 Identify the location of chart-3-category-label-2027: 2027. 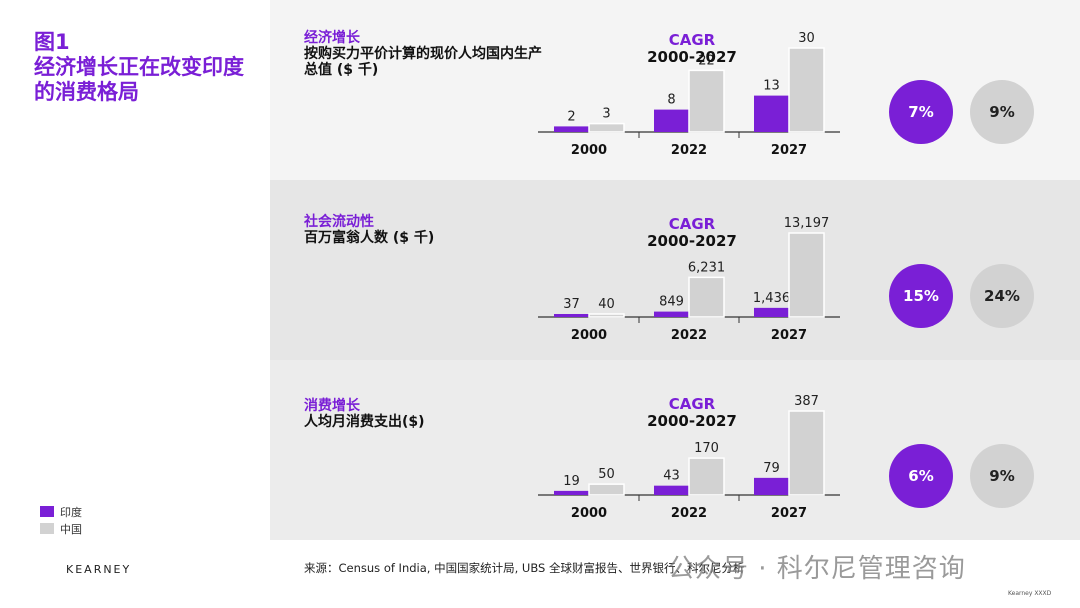
(789, 513).